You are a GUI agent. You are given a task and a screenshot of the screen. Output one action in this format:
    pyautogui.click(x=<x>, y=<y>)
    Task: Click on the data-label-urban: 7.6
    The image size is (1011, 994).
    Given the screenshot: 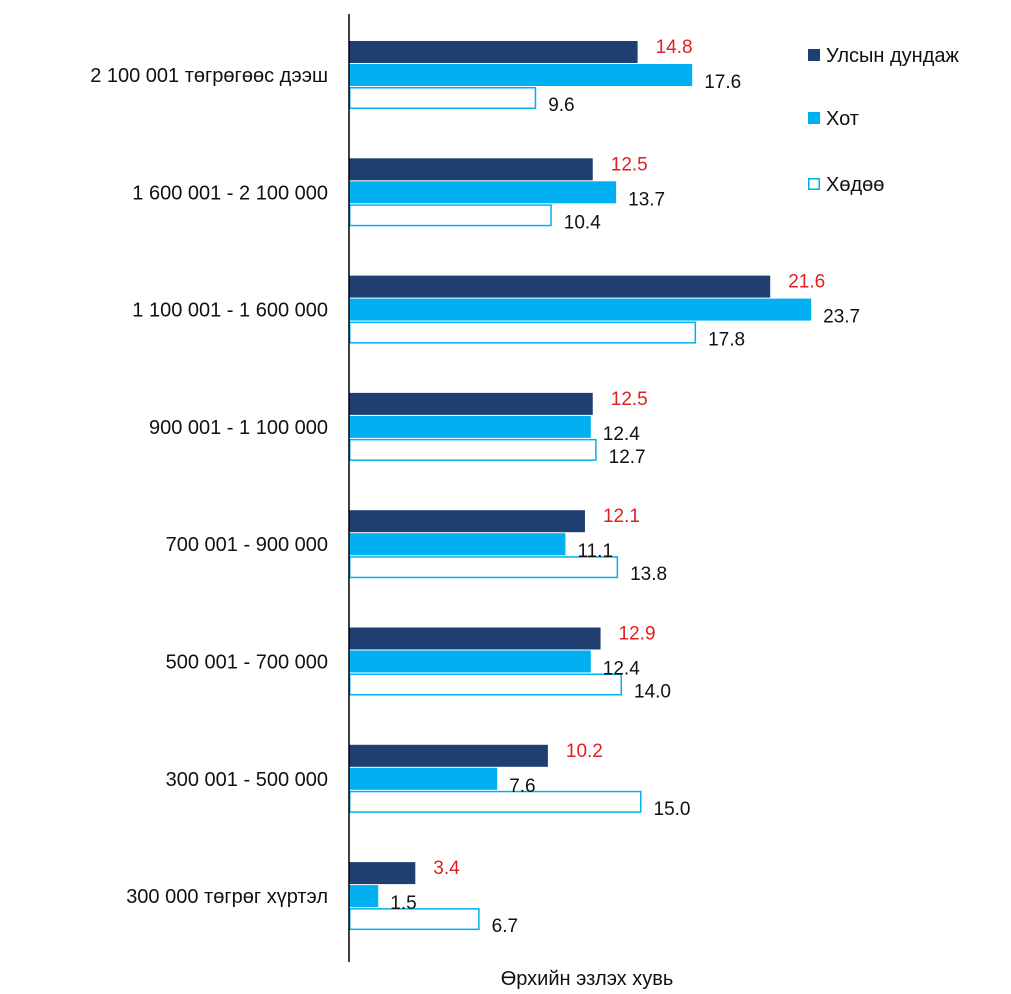 What is the action you would take?
    pyautogui.click(x=522, y=786)
    